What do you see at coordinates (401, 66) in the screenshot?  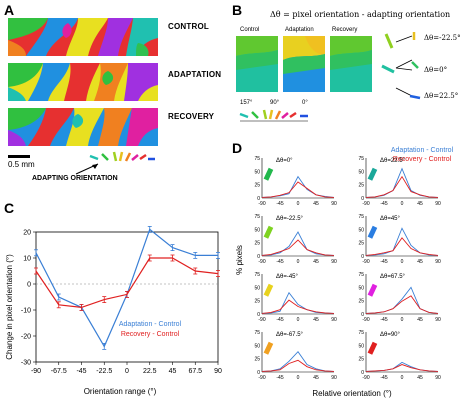 I see `delta-theta-diagram` at bounding box center [401, 66].